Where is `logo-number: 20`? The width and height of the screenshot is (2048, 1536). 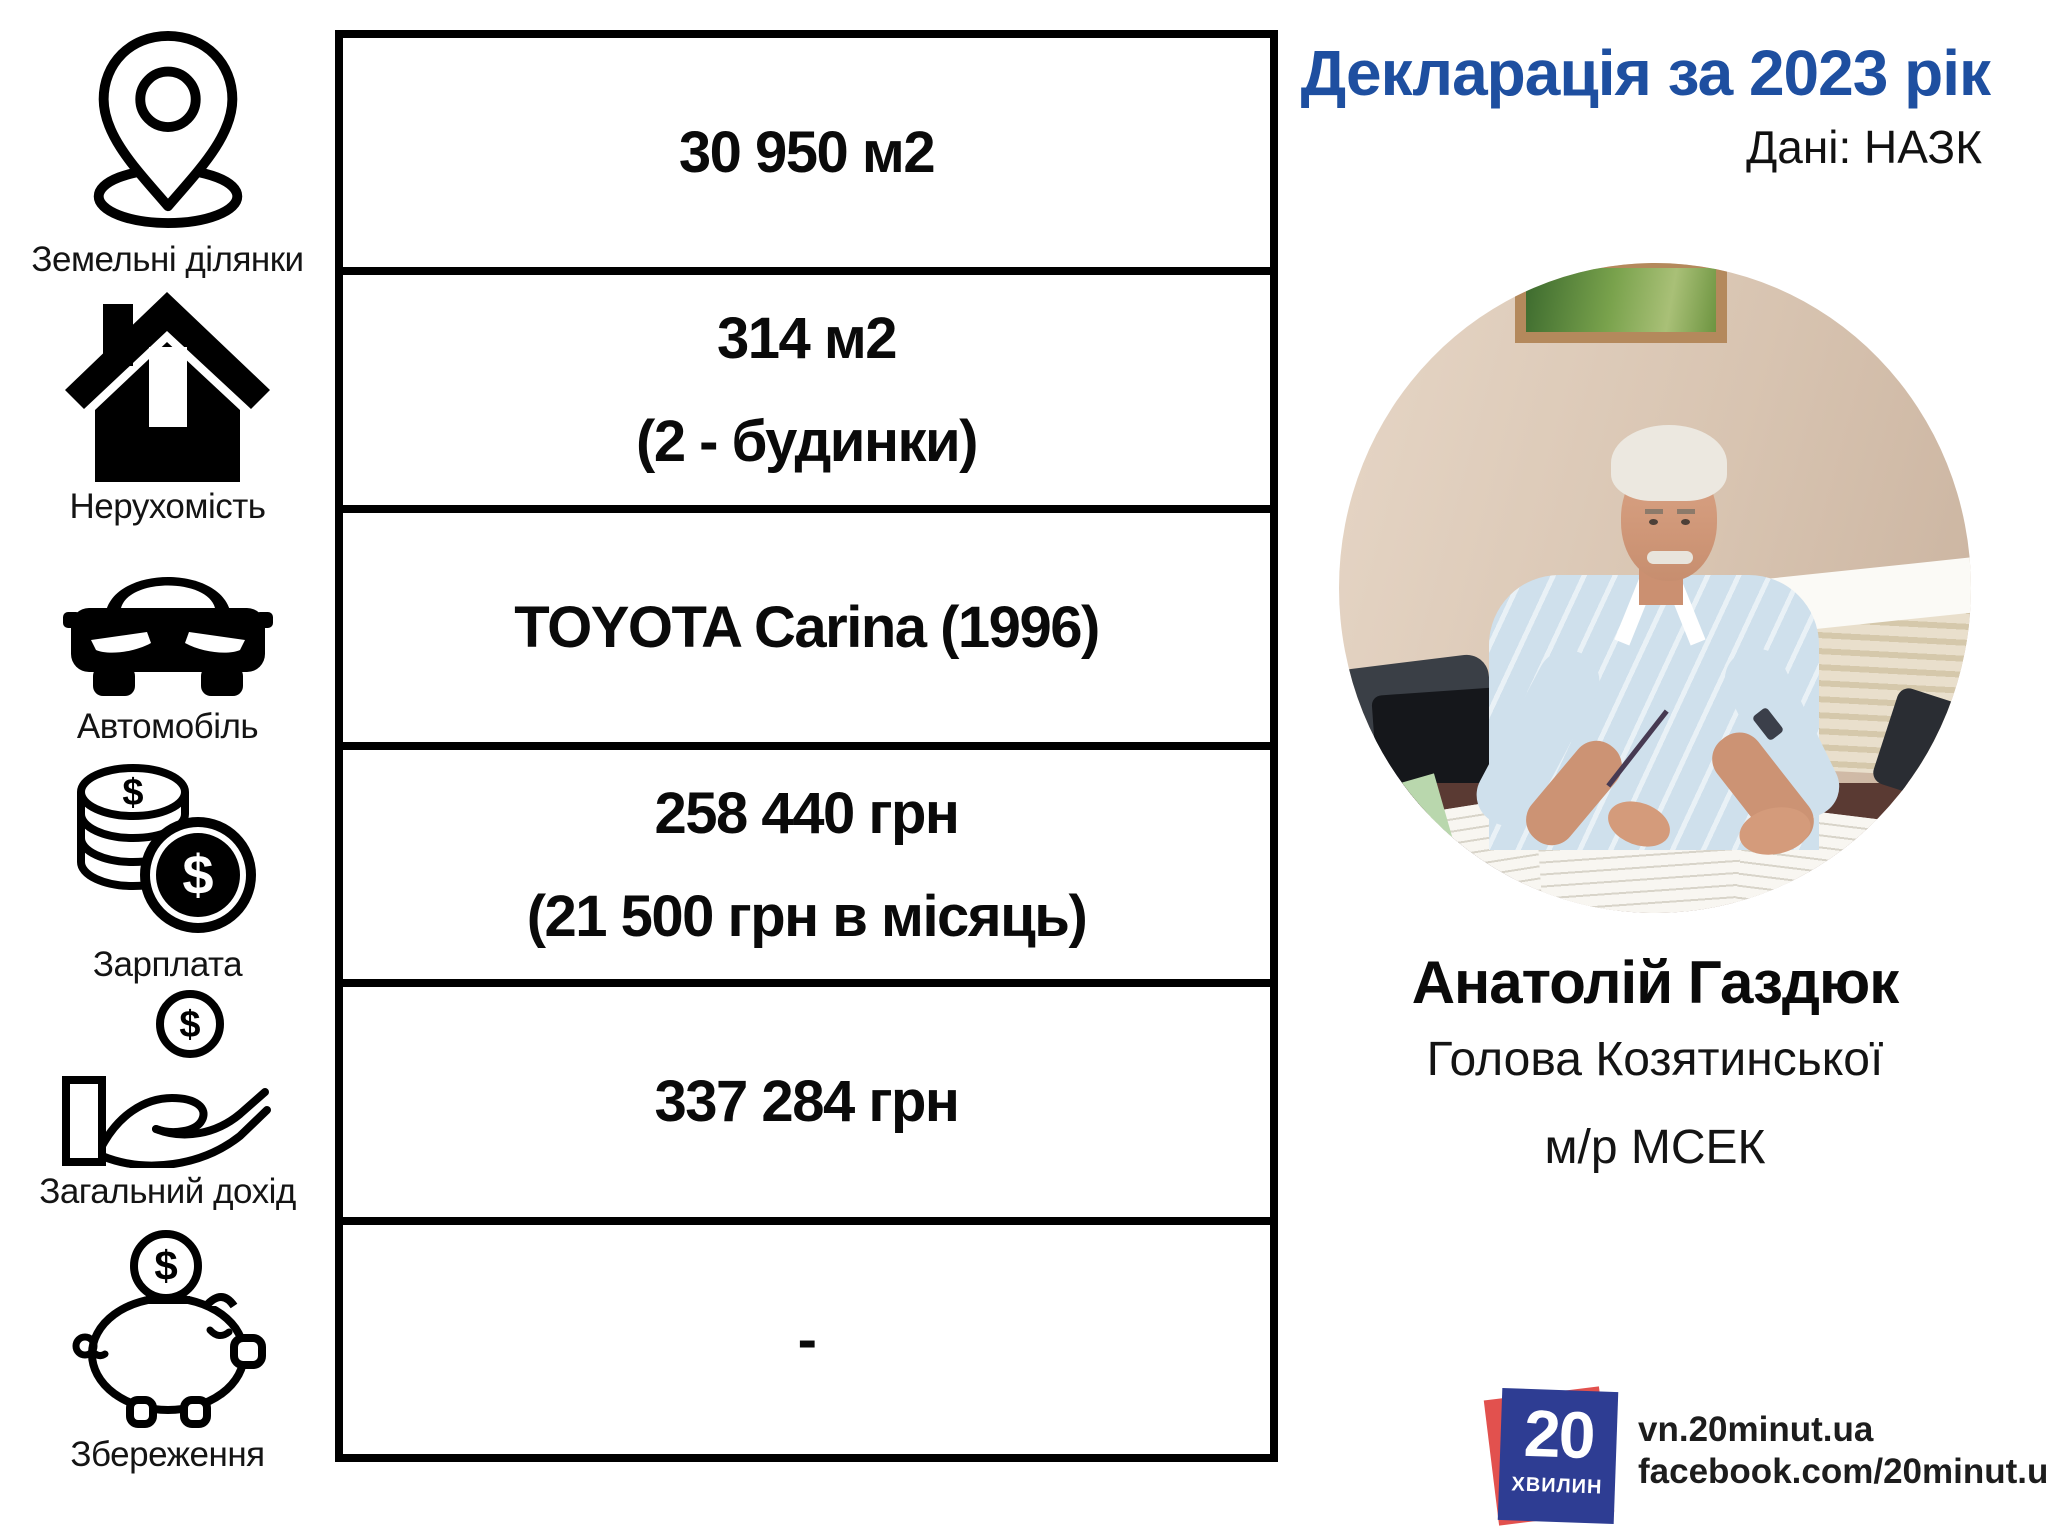
logo-number: 20 is located at coordinates (1558, 1434).